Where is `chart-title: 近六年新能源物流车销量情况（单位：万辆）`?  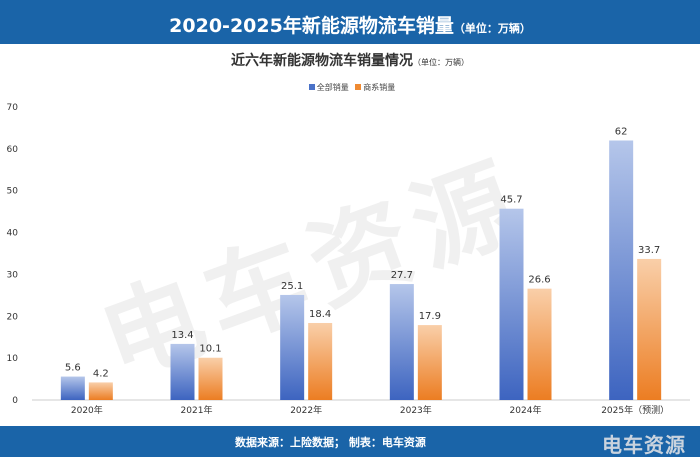 chart-title: 近六年新能源物流车销量情况（单位：万辆） is located at coordinates (350, 60).